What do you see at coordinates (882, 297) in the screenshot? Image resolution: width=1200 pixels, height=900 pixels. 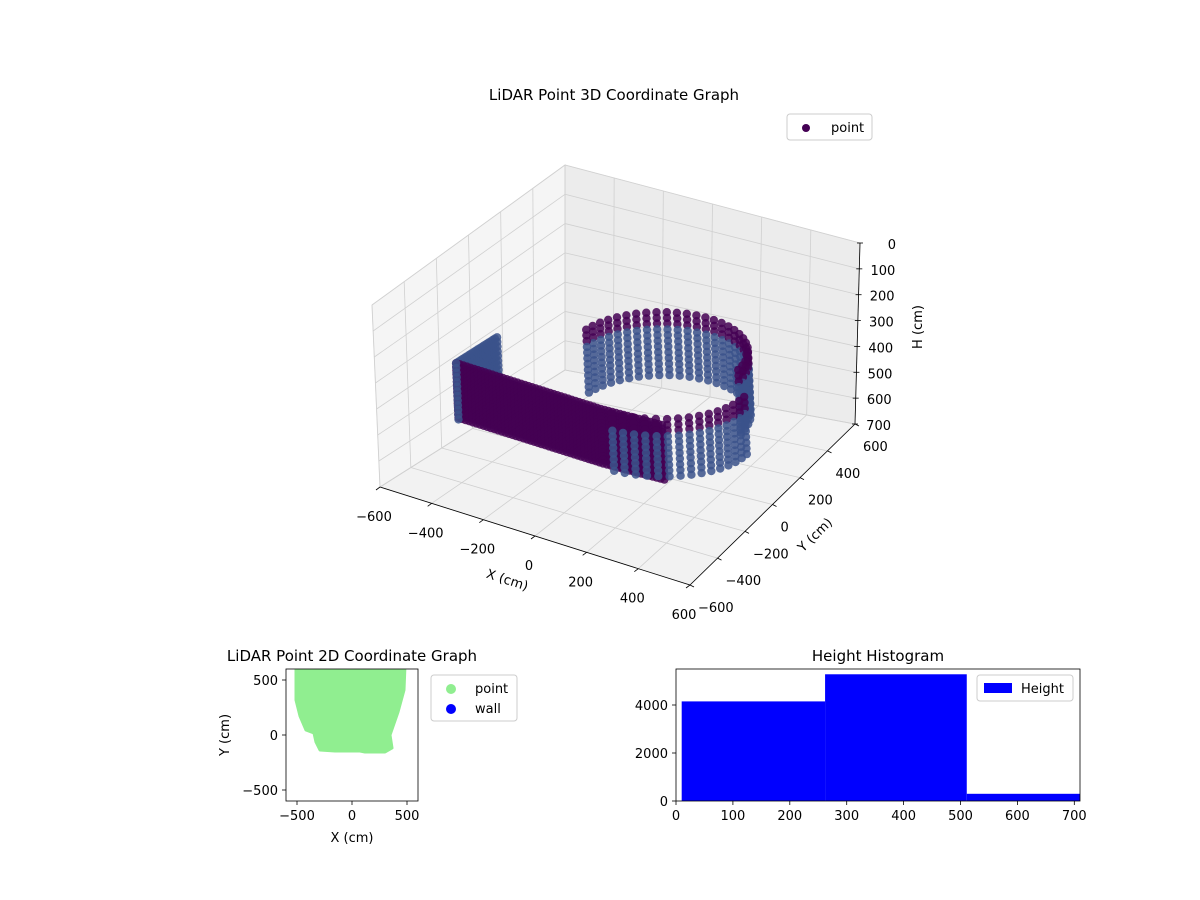 I see `chart-3d-ztick-label: 200` at bounding box center [882, 297].